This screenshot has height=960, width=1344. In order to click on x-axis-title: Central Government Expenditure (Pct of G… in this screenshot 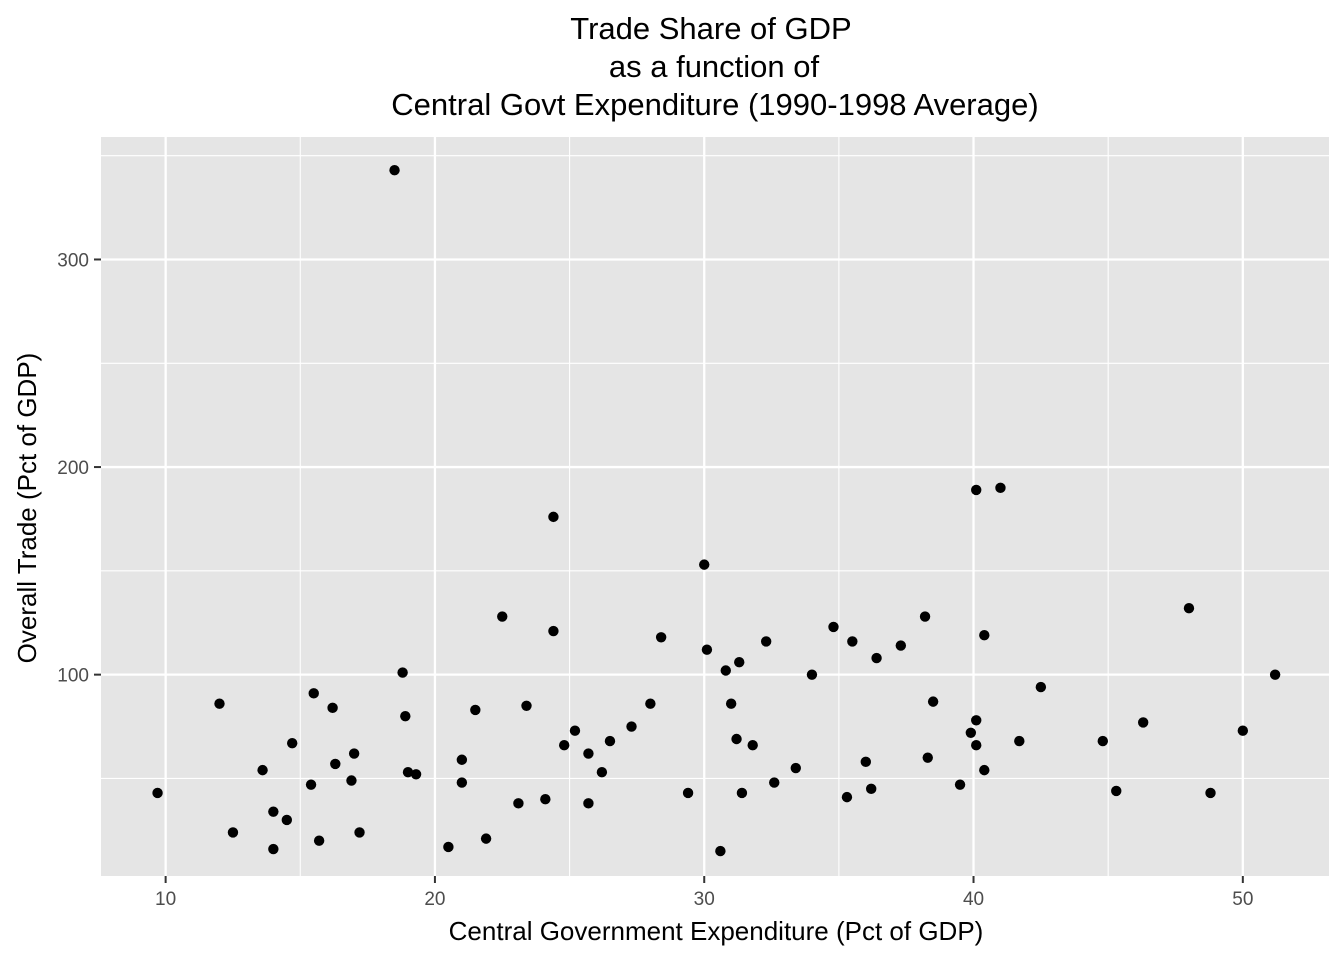, I will do `click(716, 931)`.